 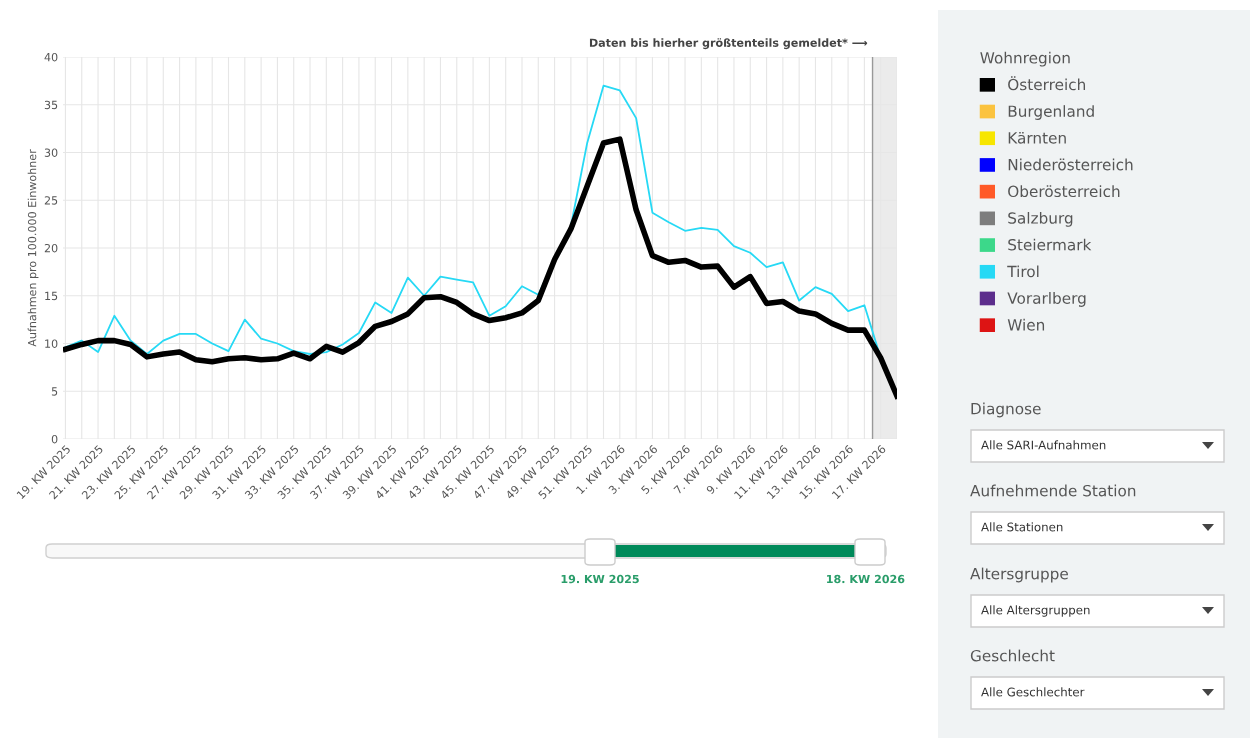 What do you see at coordinates (1025, 59) in the screenshot?
I see `legend-title: Wohnregion` at bounding box center [1025, 59].